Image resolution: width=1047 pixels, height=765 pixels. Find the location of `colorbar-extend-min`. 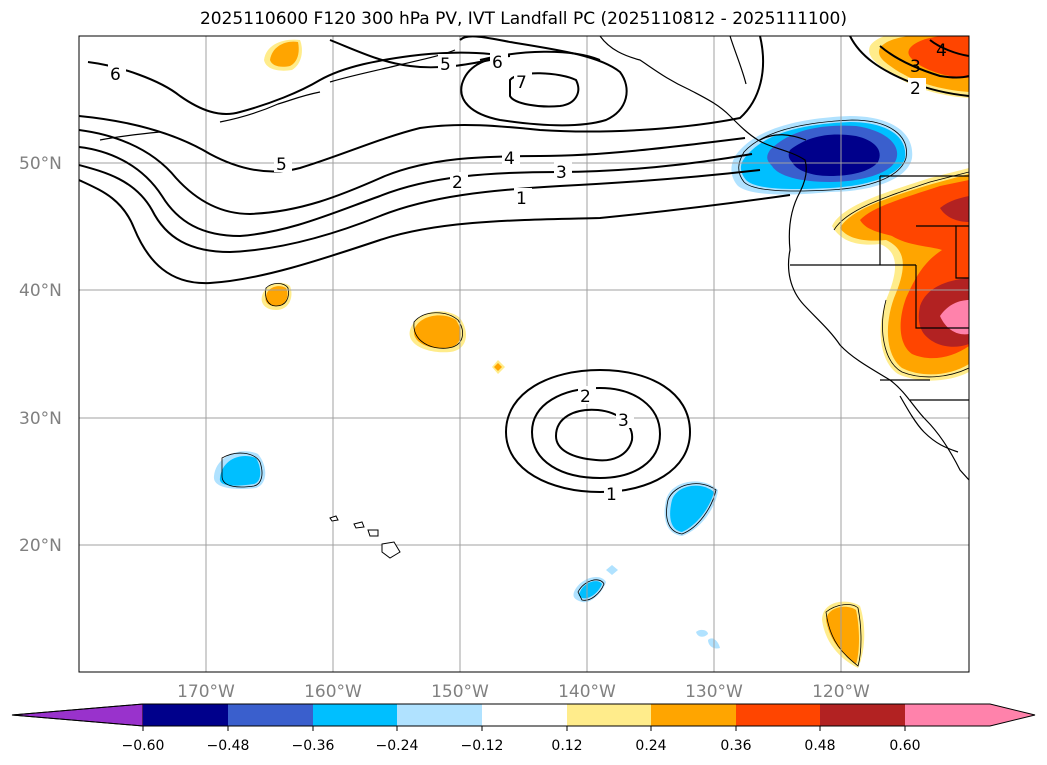

colorbar-extend-min is located at coordinates (77, 715).